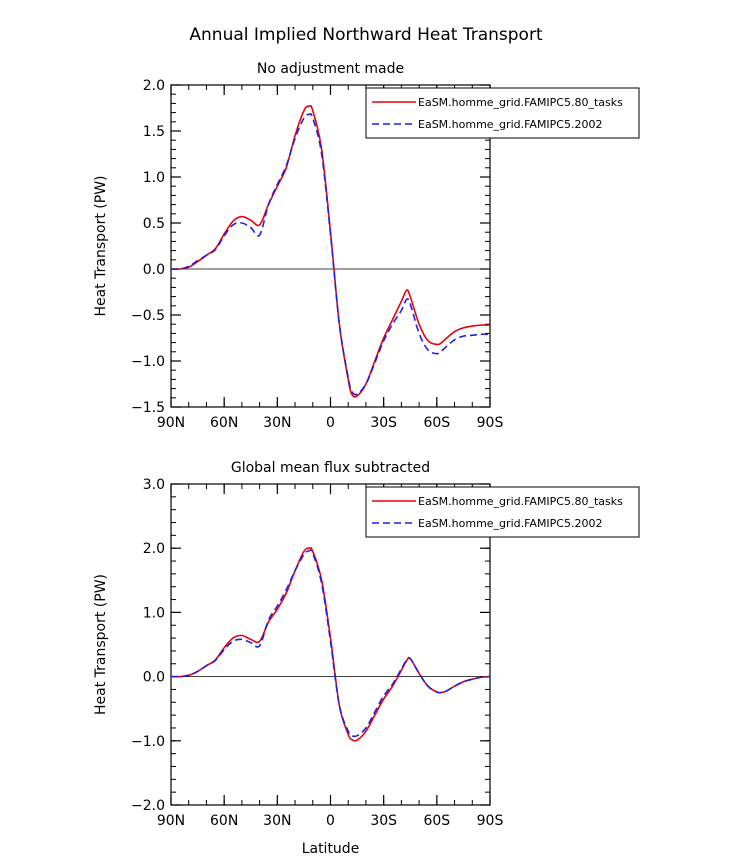 Image resolution: width=733 pixels, height=860 pixels. What do you see at coordinates (148, 806) in the screenshot?
I see `y-tick-label: −2.0` at bounding box center [148, 806].